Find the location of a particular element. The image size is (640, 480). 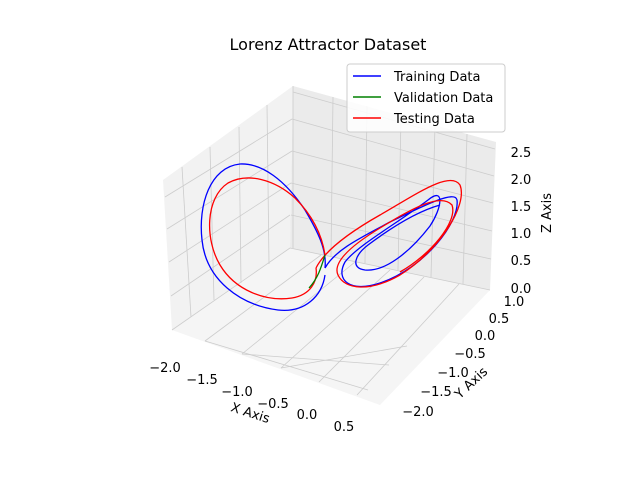

legend-box is located at coordinates (426, 98).